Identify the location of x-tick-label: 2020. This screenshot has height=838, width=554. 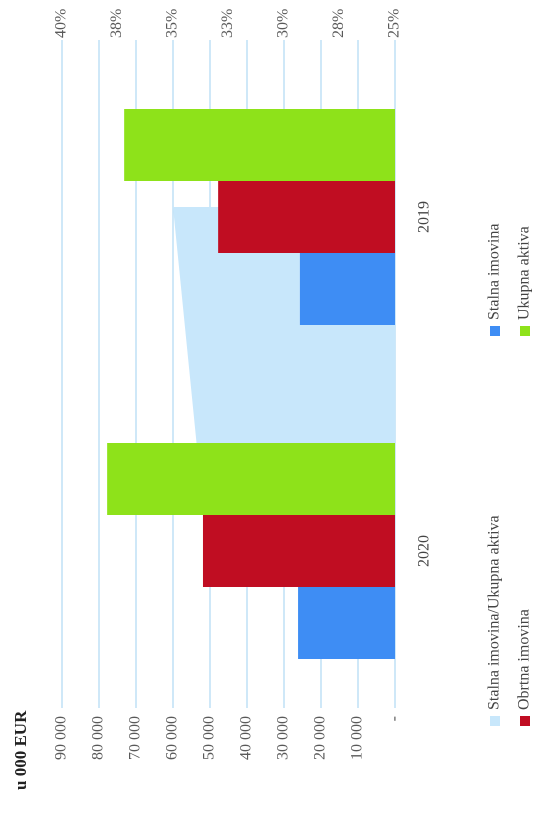
(424, 551).